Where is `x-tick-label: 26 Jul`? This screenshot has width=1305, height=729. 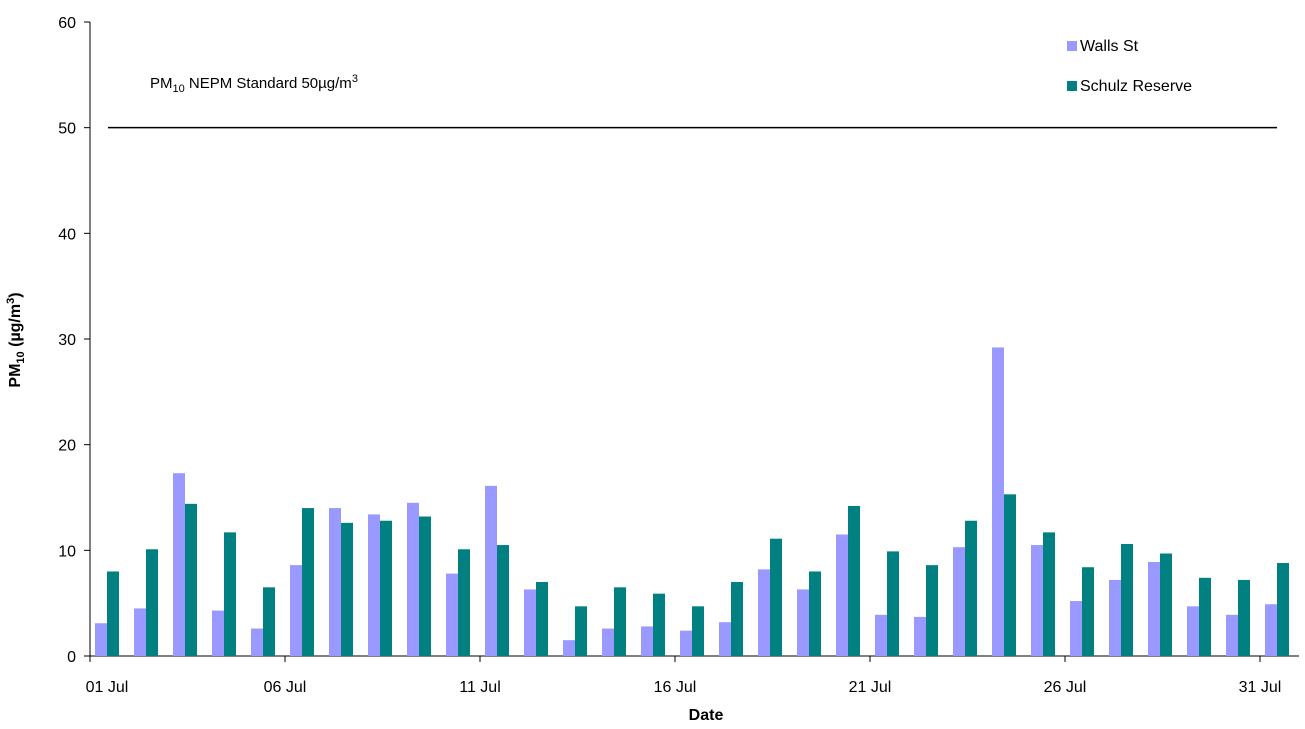 x-tick-label: 26 Jul is located at coordinates (1065, 687).